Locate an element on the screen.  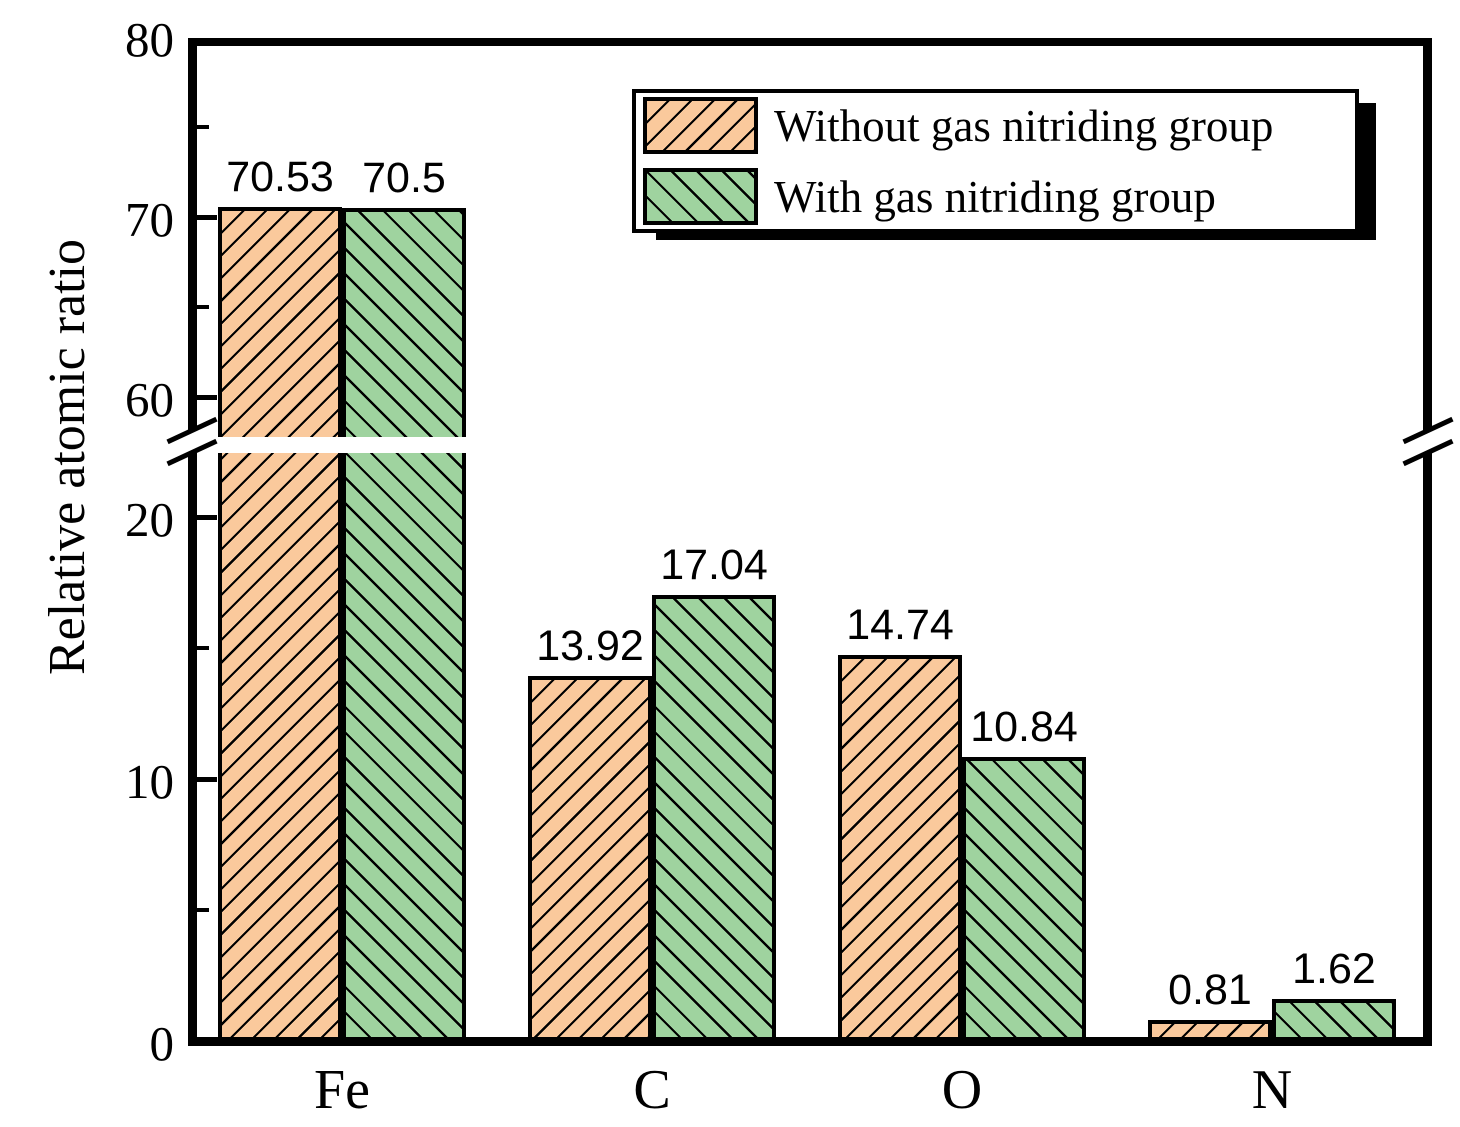
bar-N-with-nitriding is located at coordinates (1334, 1020).